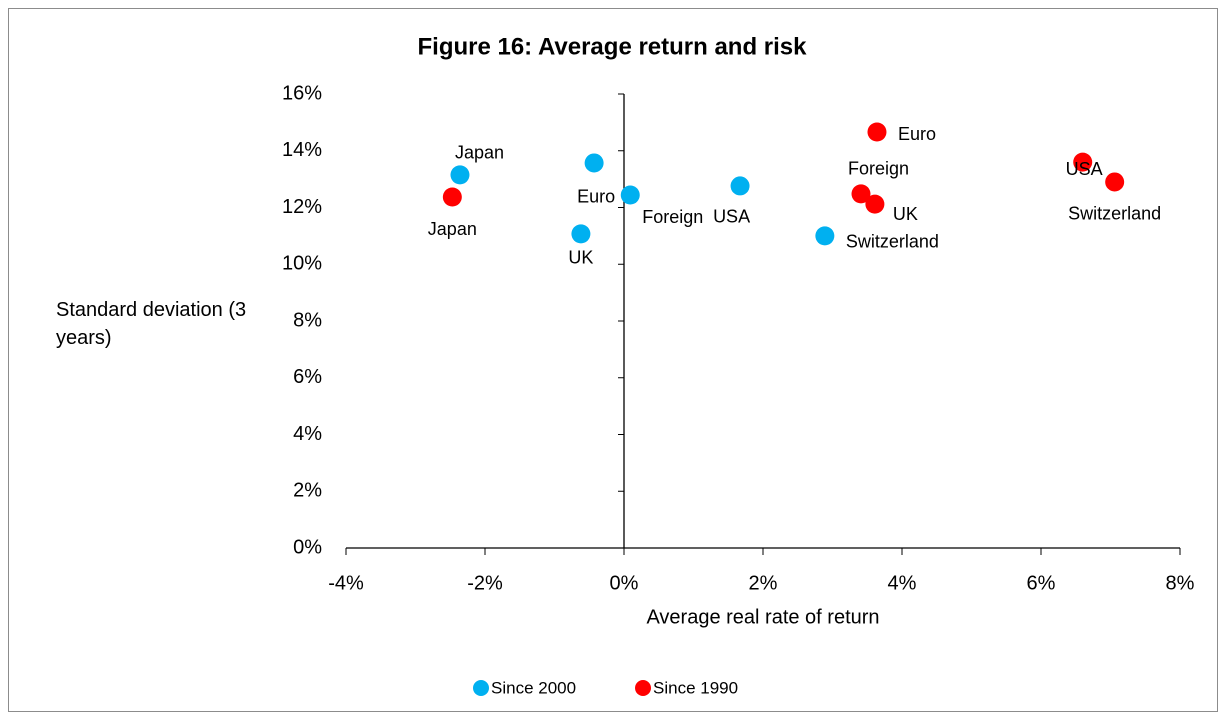 Image resolution: width=1226 pixels, height=720 pixels. Describe the element at coordinates (307, 491) in the screenshot. I see `y-tick-label: 2%` at that location.